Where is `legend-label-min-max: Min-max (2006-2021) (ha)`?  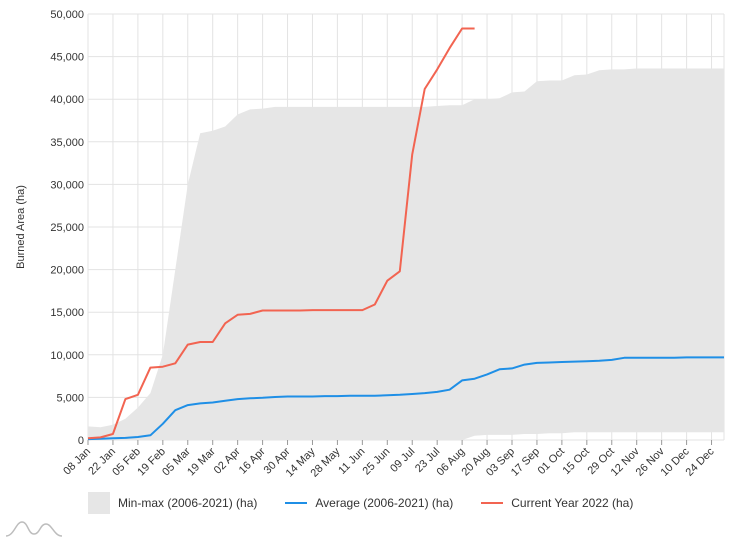
legend-label-min-max: Min-max (2006-2021) (ha) is located at coordinates (188, 503).